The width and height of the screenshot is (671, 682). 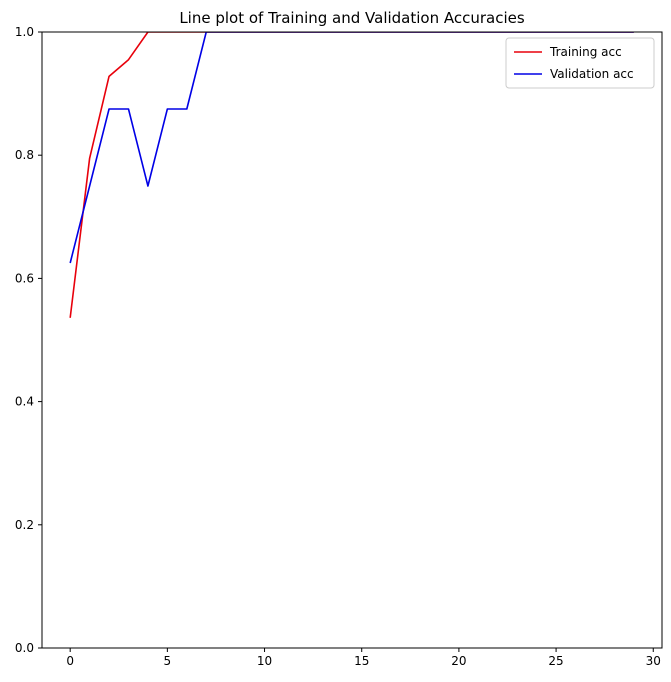 I want to click on x-tick-label: 20, so click(x=458, y=661).